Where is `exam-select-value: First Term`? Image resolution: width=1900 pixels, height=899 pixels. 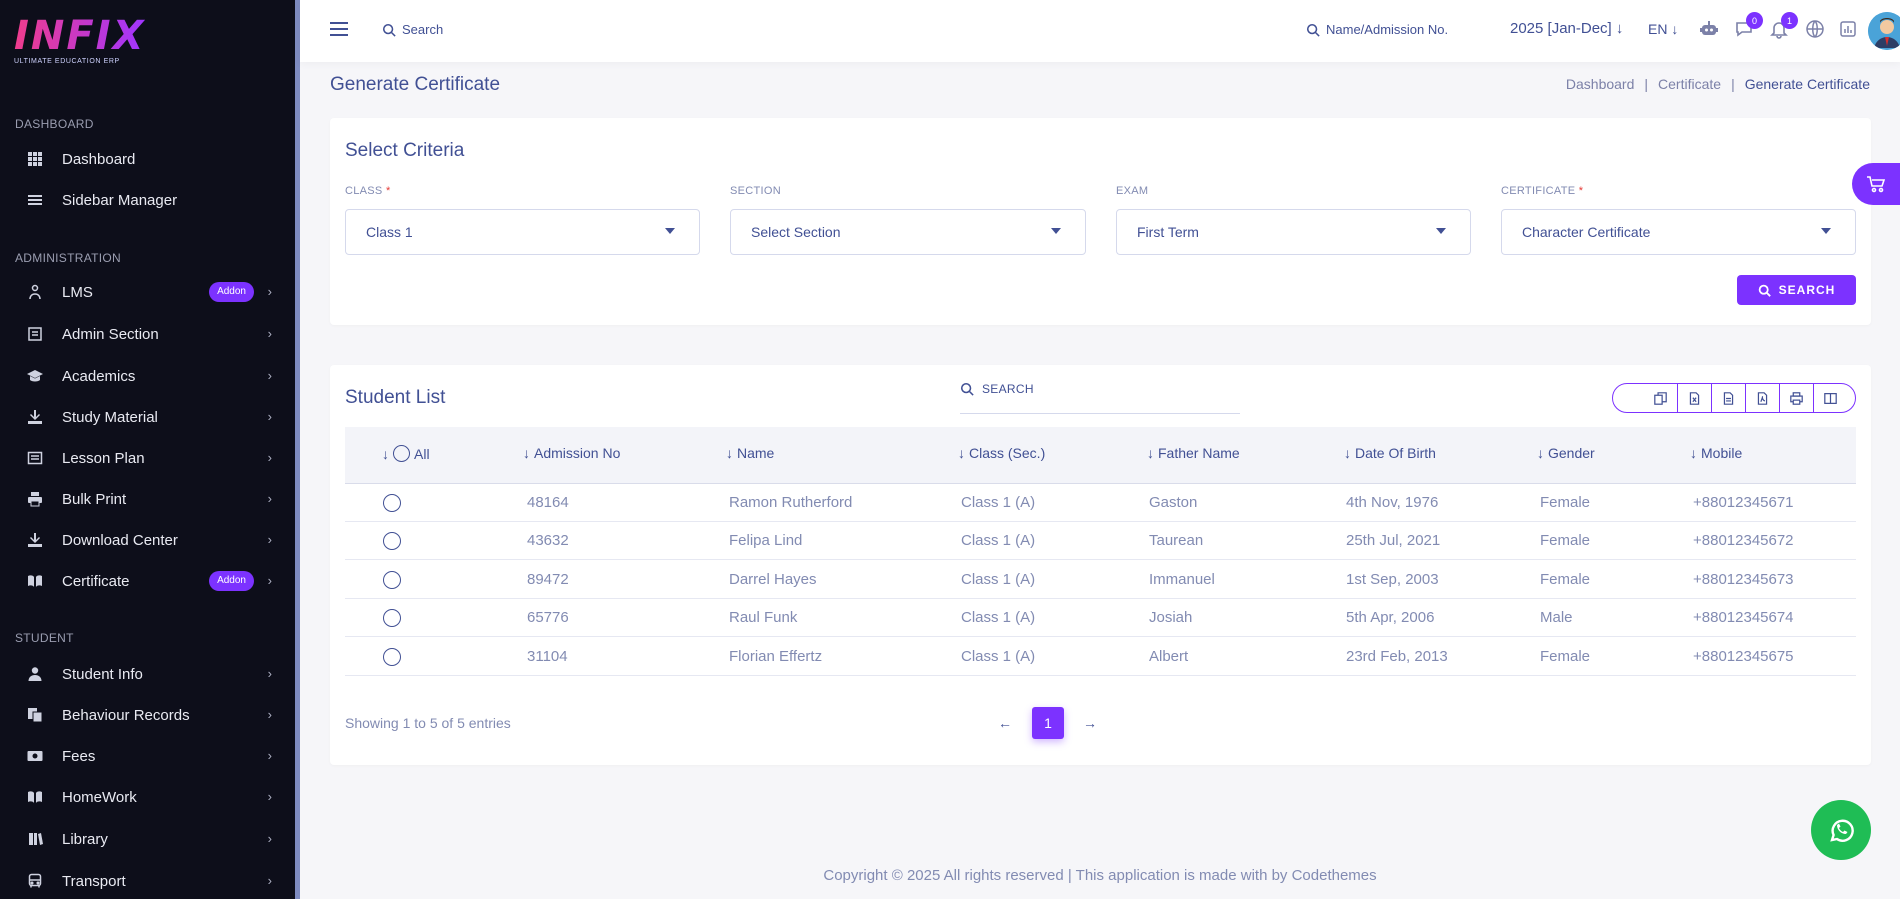 exam-select-value: First Term is located at coordinates (1168, 232).